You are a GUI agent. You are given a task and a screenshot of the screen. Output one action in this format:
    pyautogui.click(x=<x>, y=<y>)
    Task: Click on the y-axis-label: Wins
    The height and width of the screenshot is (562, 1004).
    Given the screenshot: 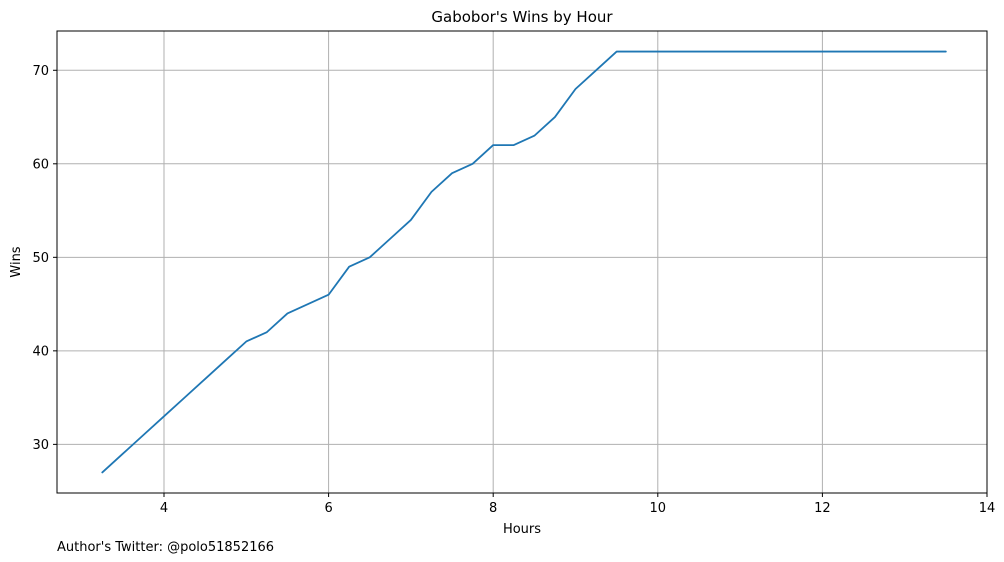 What is the action you would take?
    pyautogui.click(x=16, y=261)
    